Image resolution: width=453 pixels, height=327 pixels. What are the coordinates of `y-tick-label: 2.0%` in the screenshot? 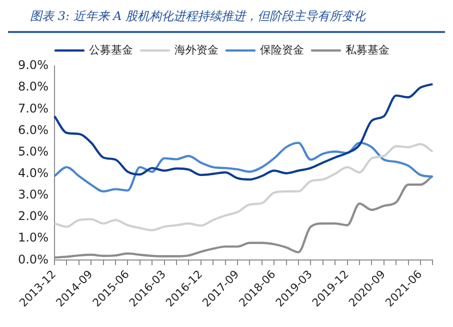 It's located at (33, 216).